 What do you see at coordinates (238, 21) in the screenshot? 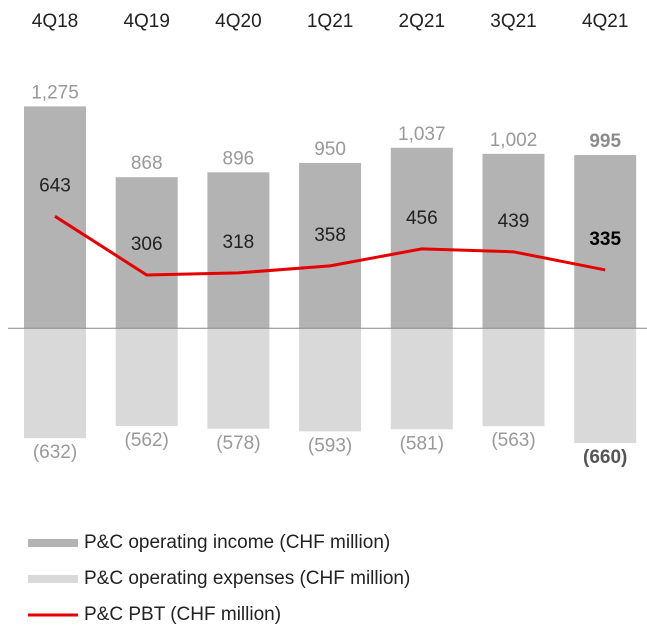
I see `category-label: 4Q20` at bounding box center [238, 21].